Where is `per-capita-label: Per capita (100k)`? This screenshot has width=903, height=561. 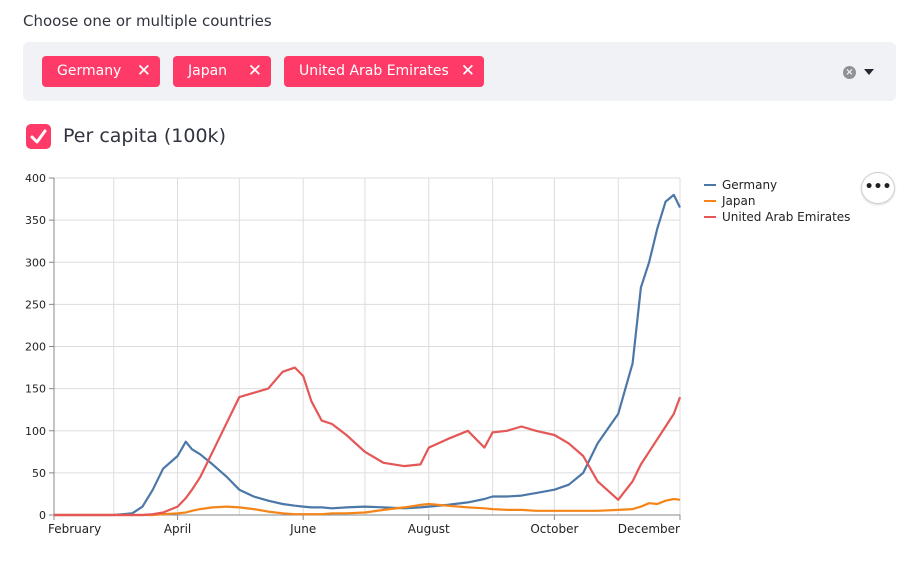 per-capita-label: Per capita (100k) is located at coordinates (144, 136).